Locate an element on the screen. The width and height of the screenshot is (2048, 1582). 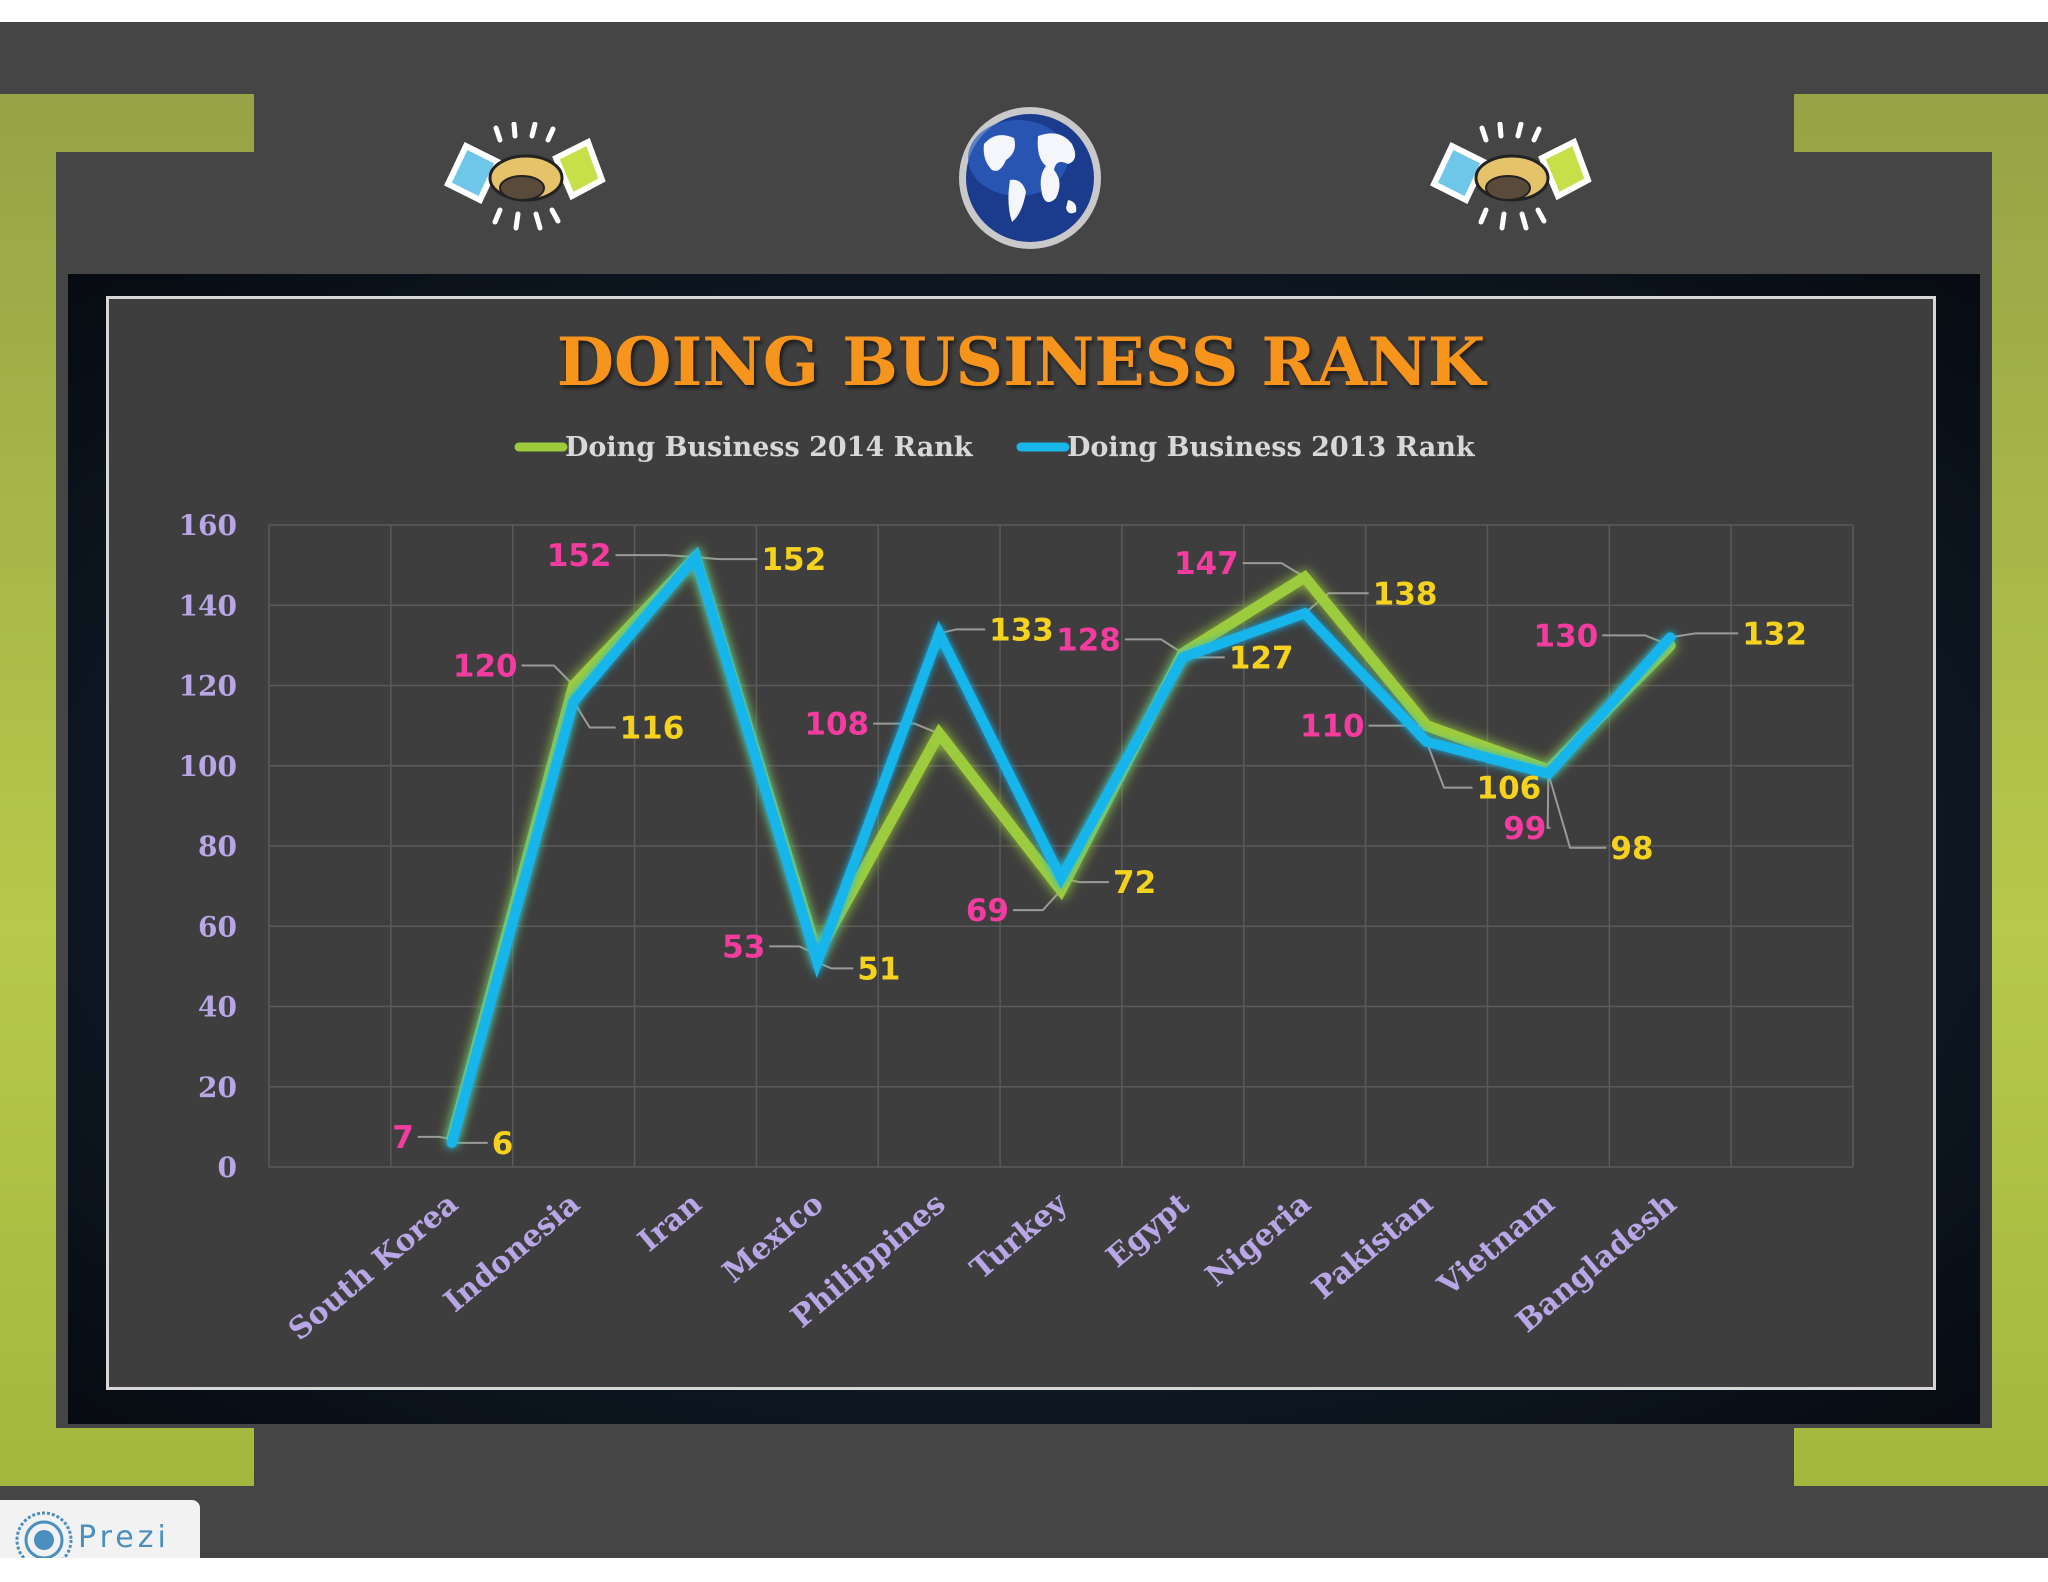
data-label-2013: 106 is located at coordinates (1509, 789).